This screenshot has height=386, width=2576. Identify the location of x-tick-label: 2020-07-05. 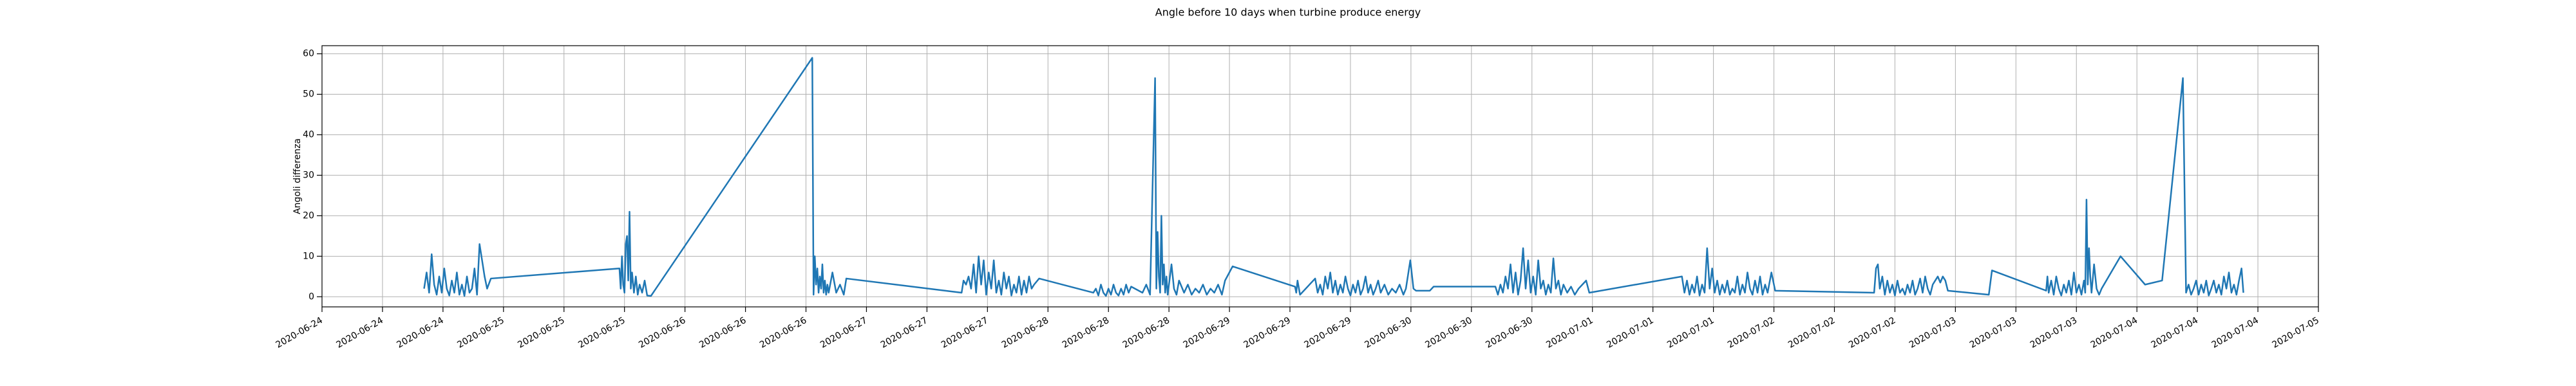
(2296, 333).